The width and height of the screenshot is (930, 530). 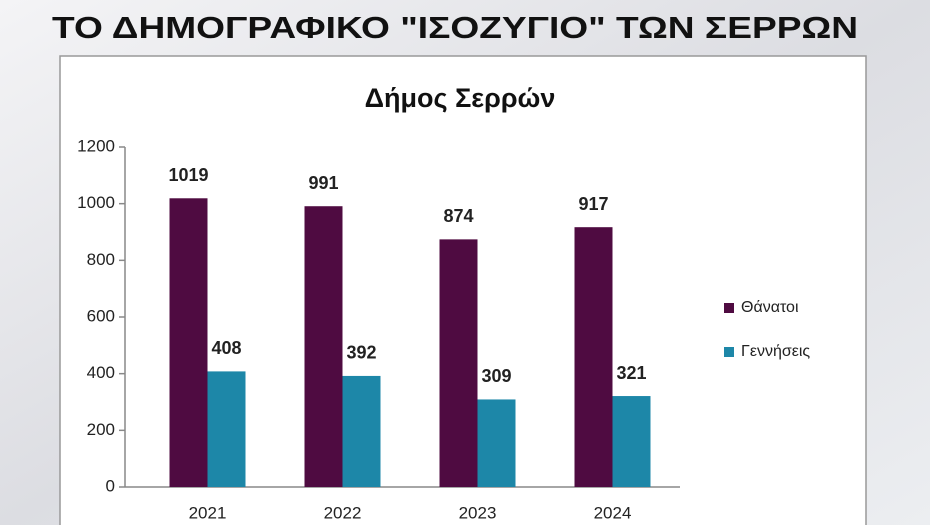 What do you see at coordinates (110, 485) in the screenshot?
I see `y-tick-label: 0` at bounding box center [110, 485].